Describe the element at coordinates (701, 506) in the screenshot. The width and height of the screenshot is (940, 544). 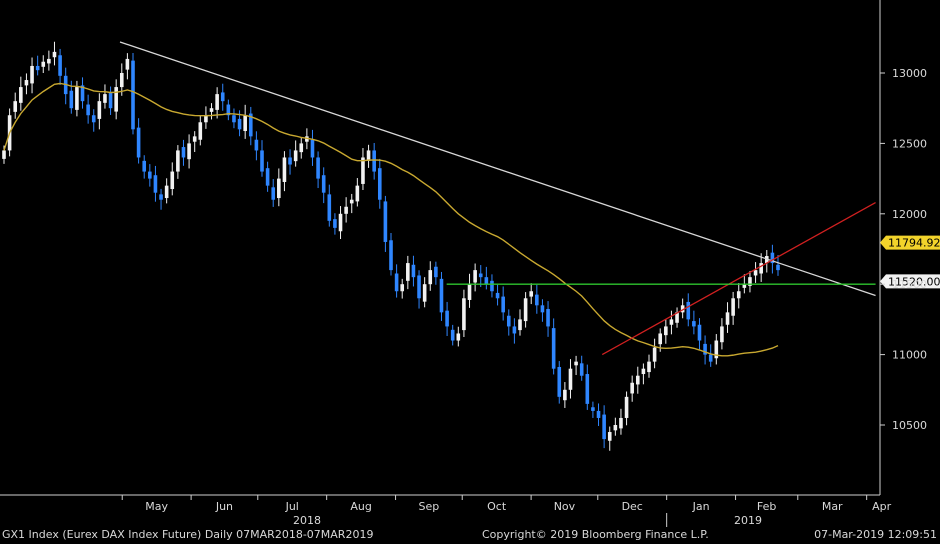
I see `x-month-label: Jan` at that location.